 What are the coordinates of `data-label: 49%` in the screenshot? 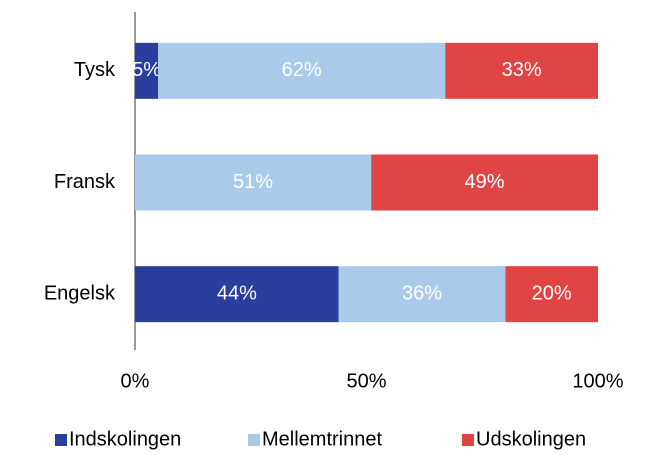 It's located at (485, 182).